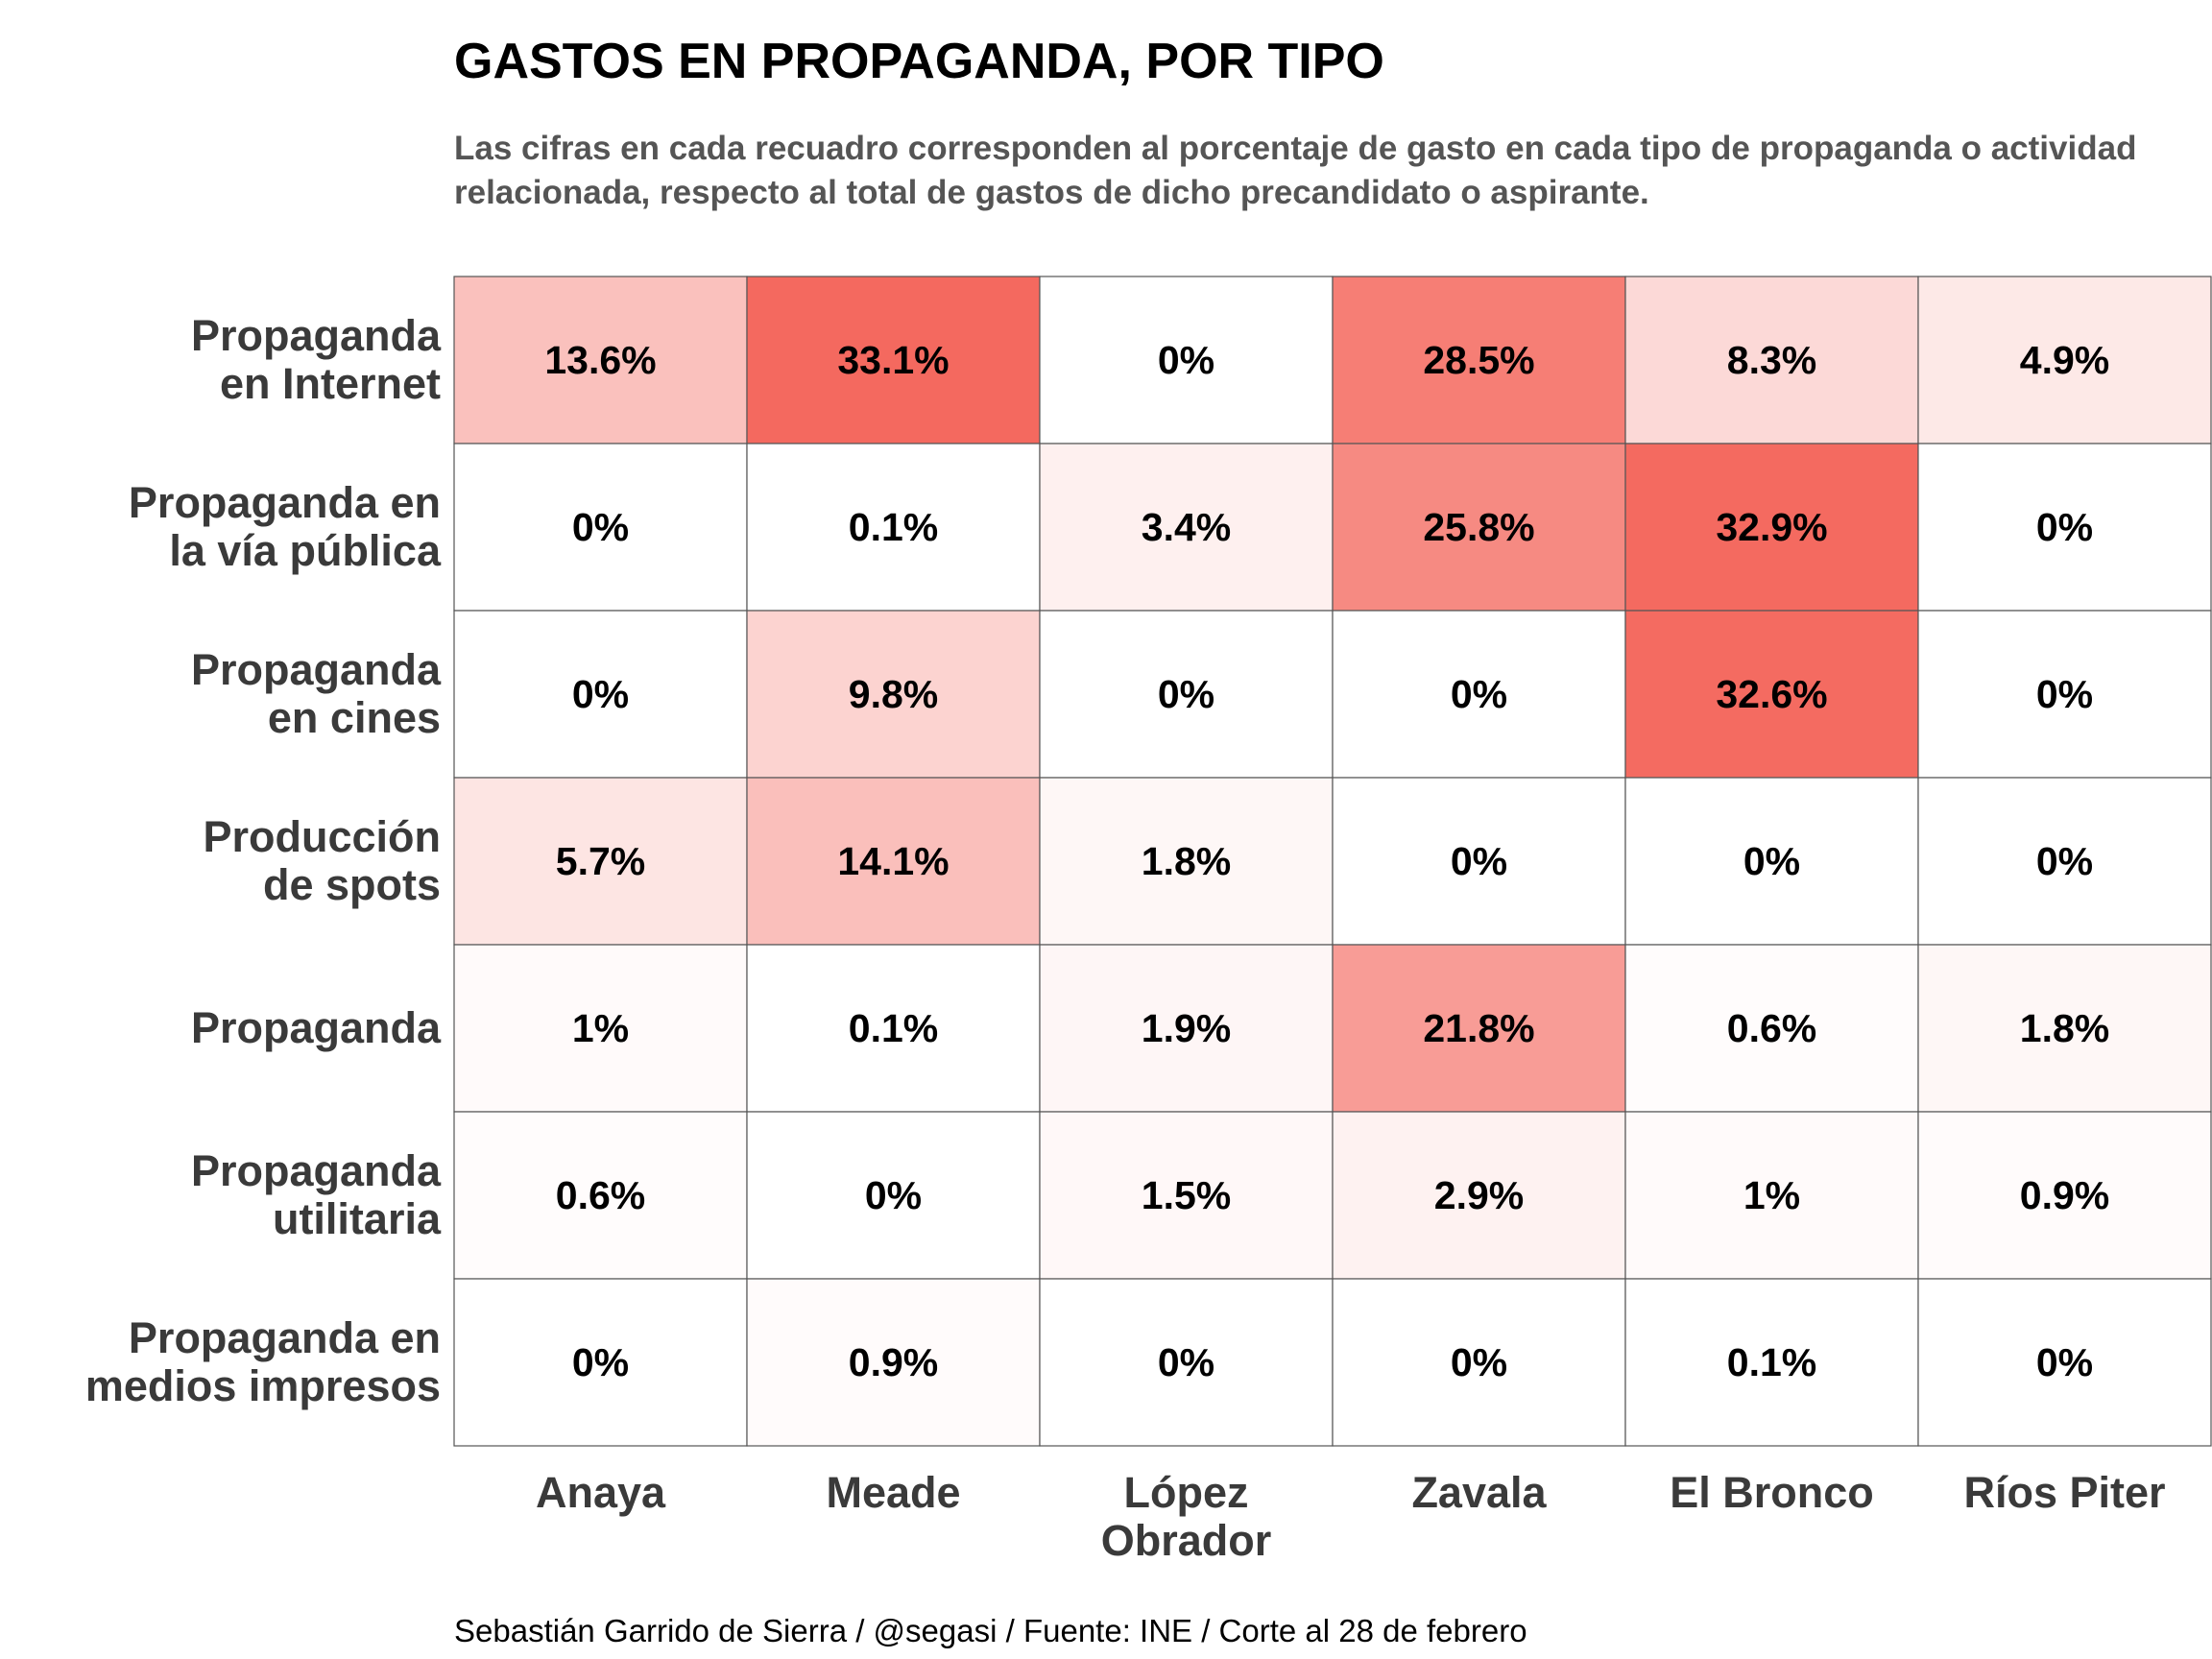 Image resolution: width=2212 pixels, height=1659 pixels. I want to click on cell-value-label: 25.8%, so click(1478, 527).